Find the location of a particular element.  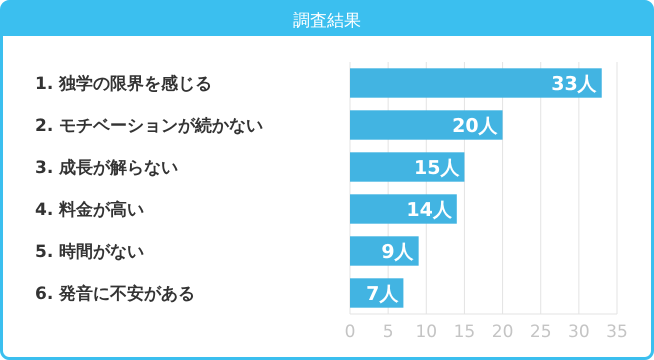

y-tick-label: 6. 発音に不安がある is located at coordinates (115, 294).